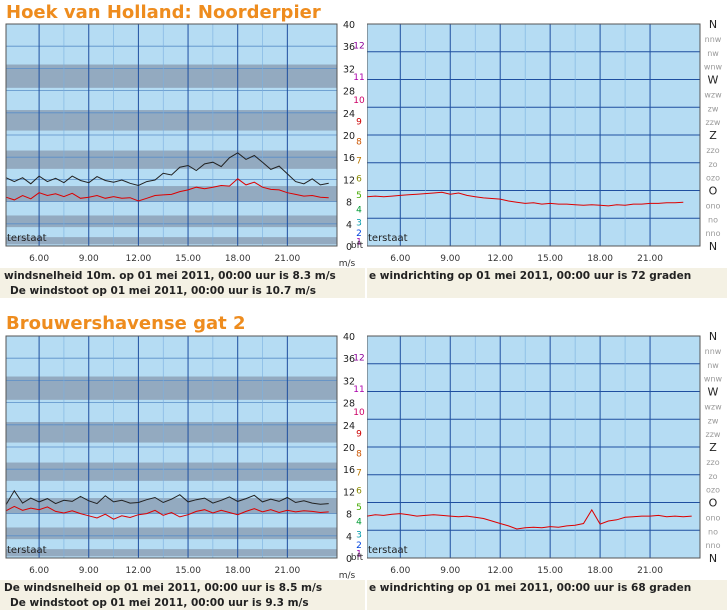 The height and width of the screenshot is (610, 727). I want to click on direction-tick-label: ono, so click(713, 205).